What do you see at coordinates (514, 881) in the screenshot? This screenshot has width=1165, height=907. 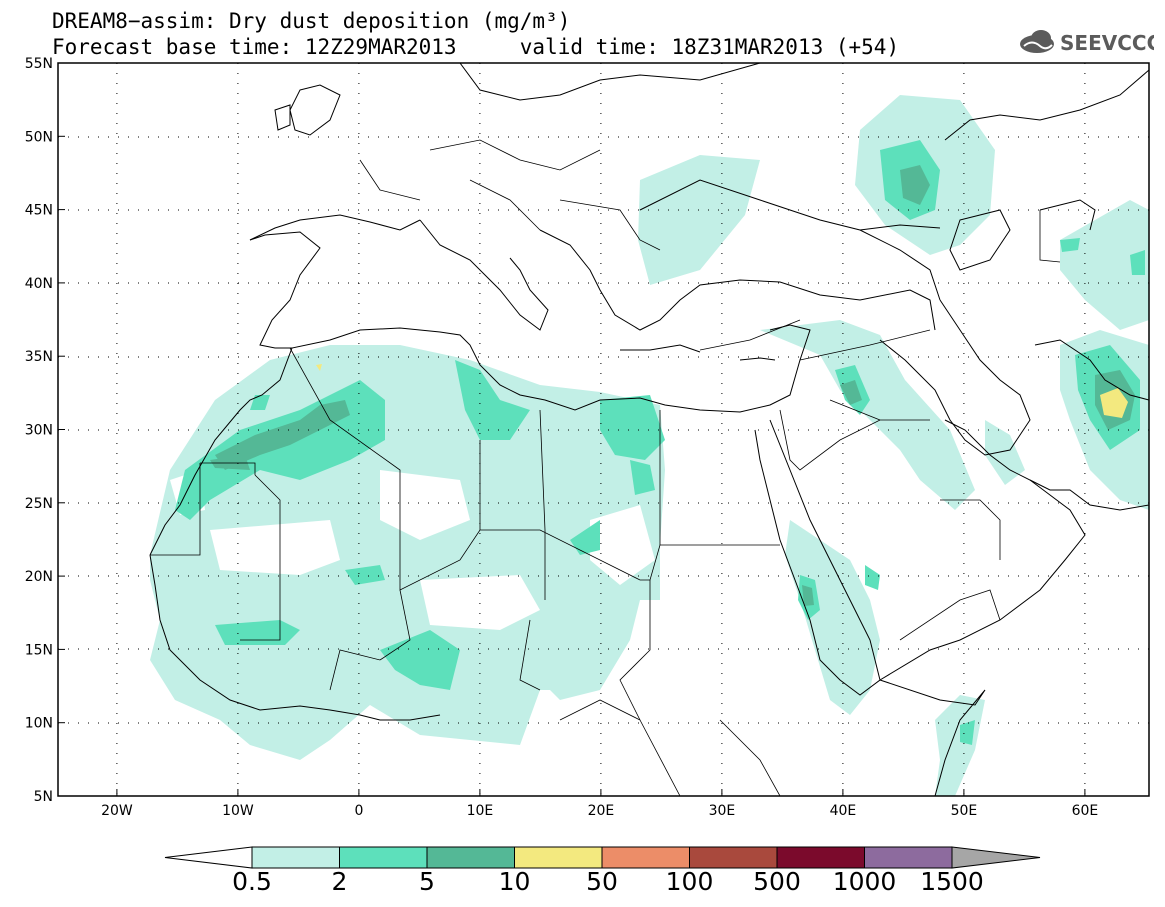 I see `colorbar-label: 10` at bounding box center [514, 881].